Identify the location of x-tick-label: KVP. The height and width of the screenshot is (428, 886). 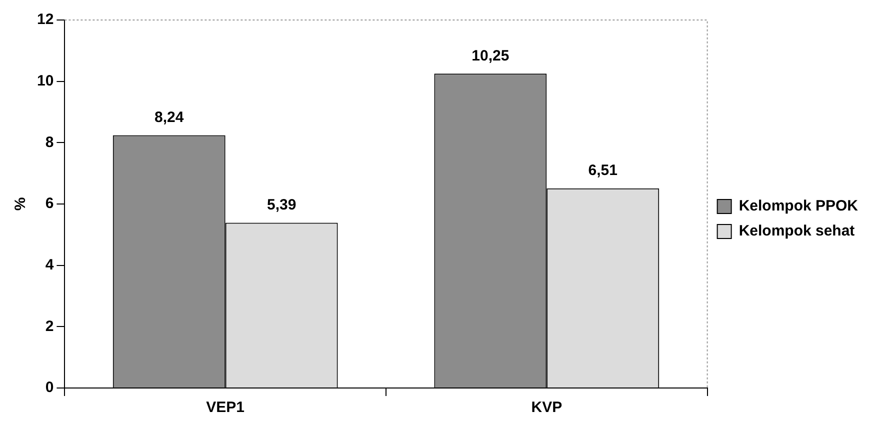
(546, 407).